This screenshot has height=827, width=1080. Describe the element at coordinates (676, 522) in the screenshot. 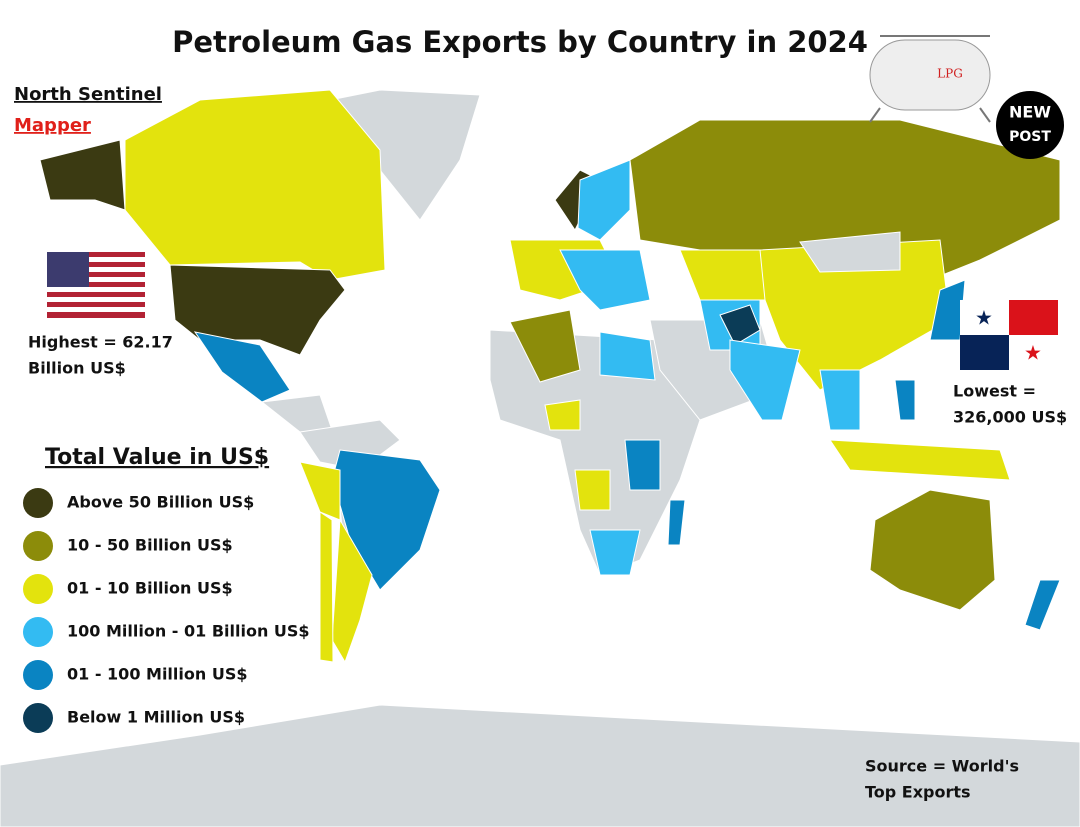

I see `madagascar` at that location.